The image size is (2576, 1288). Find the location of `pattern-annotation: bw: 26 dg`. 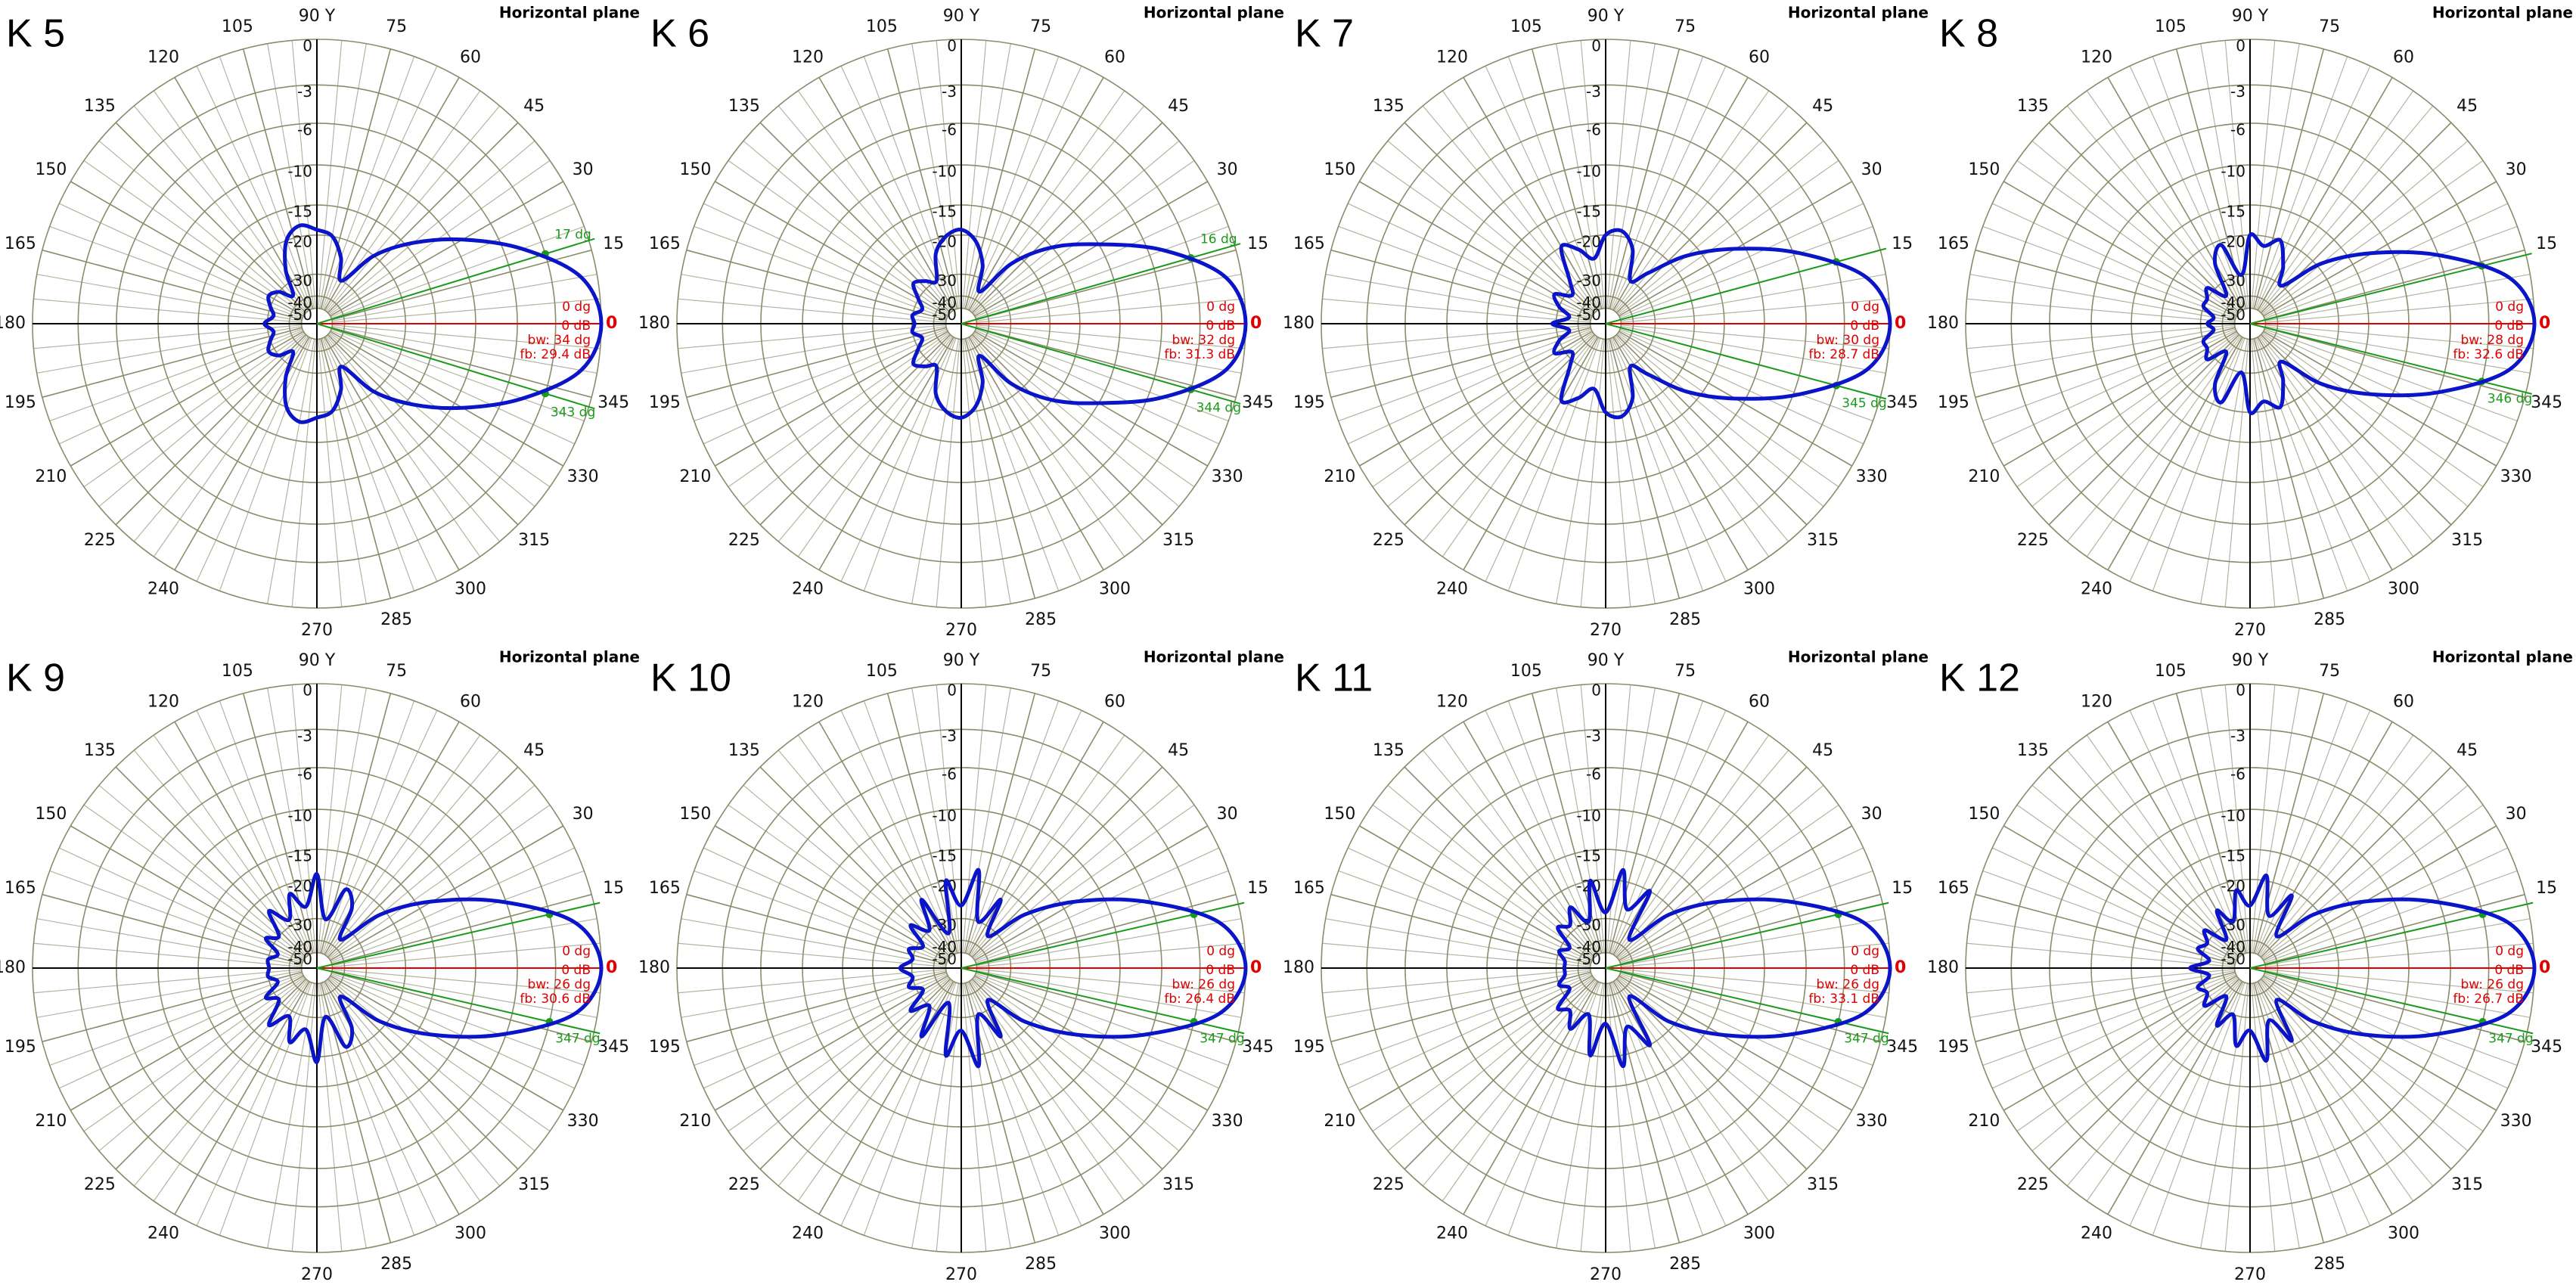

pattern-annotation: bw: 26 dg is located at coordinates (1203, 984).